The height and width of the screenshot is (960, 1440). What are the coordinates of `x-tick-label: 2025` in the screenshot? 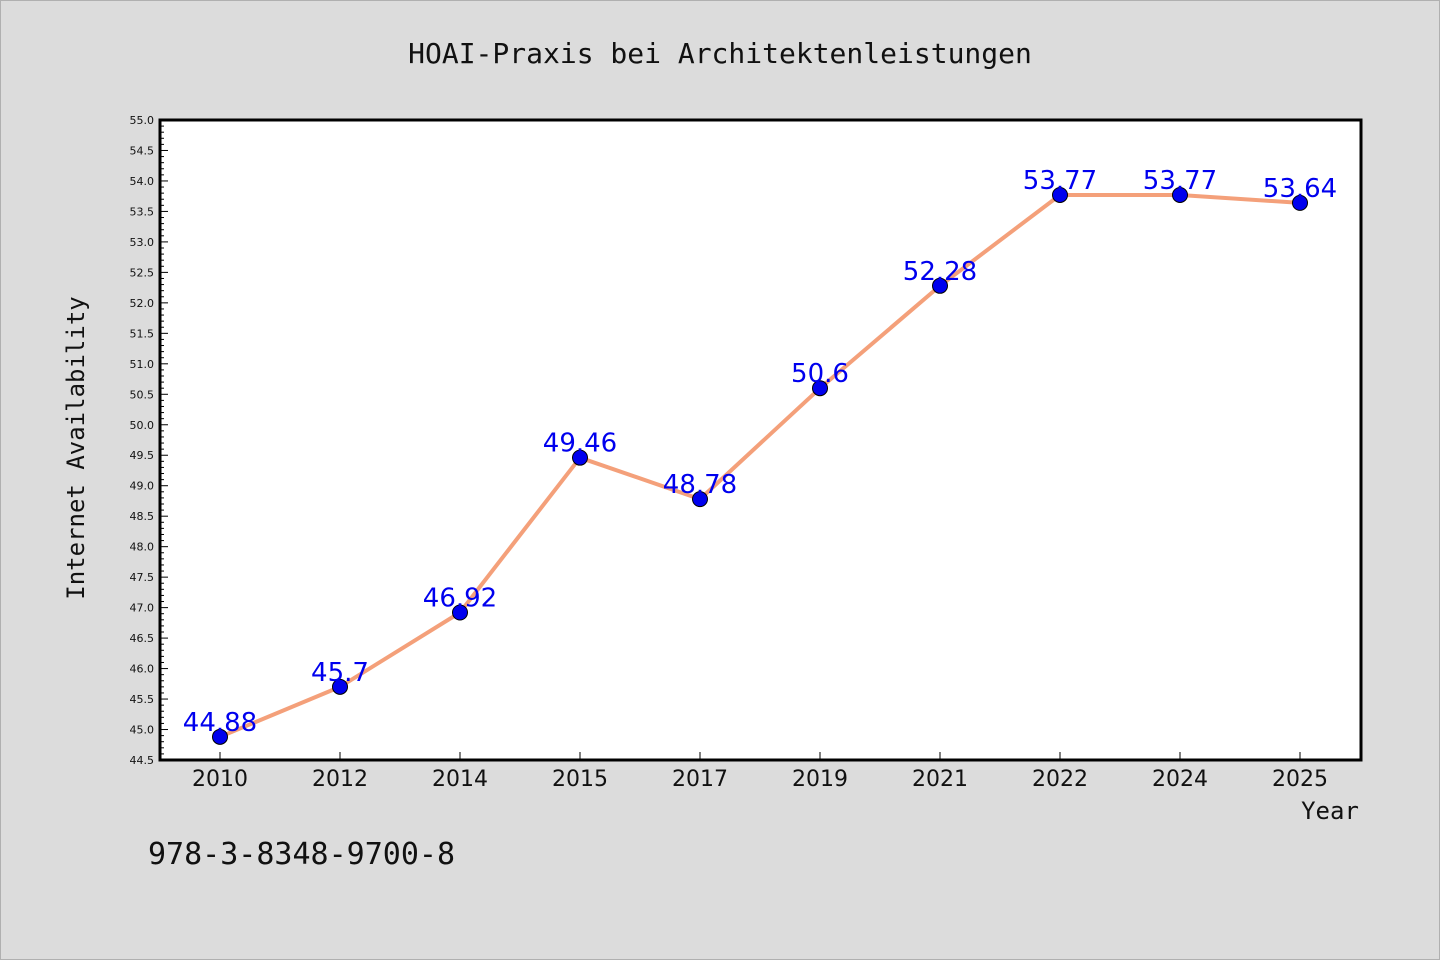 It's located at (1300, 779).